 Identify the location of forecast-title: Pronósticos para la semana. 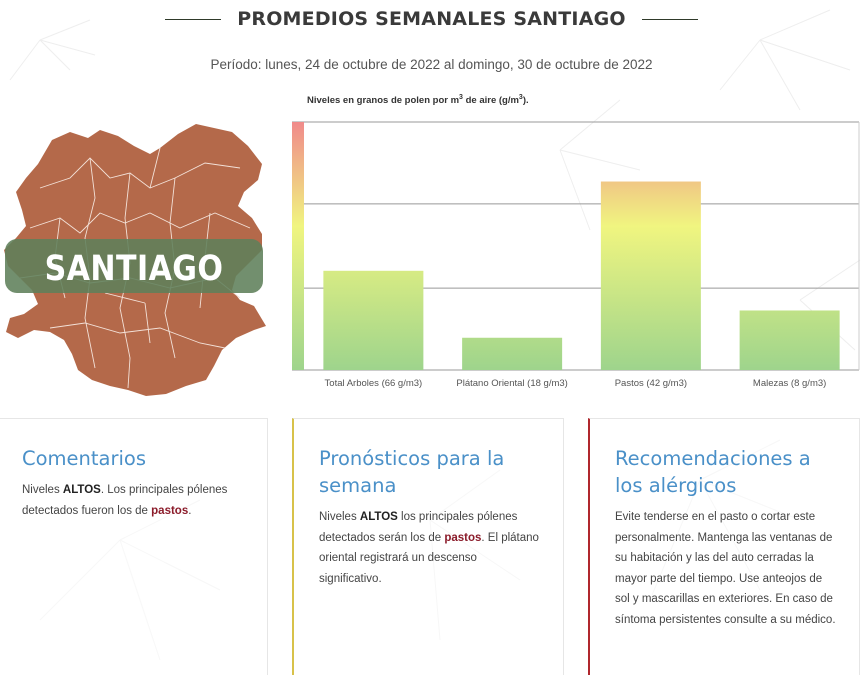
(412, 472).